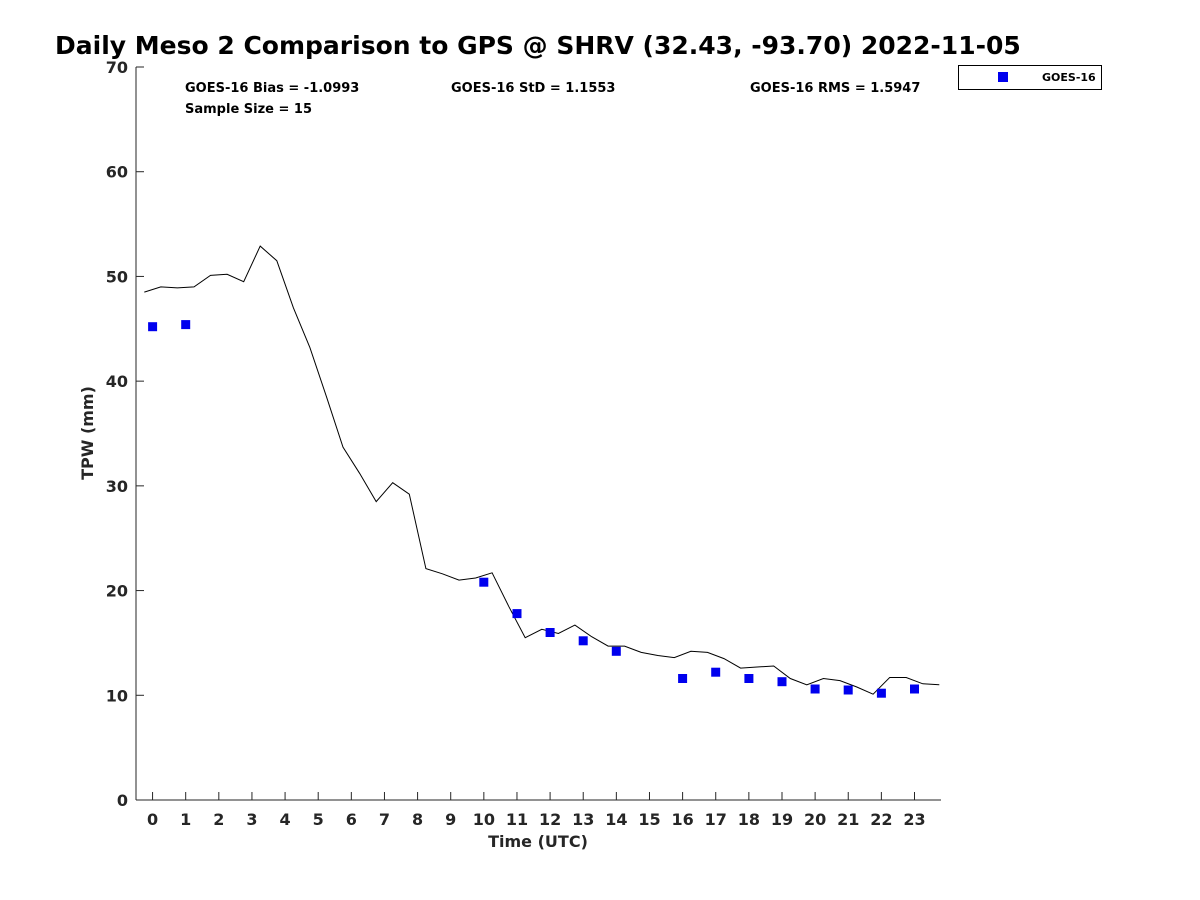  I want to click on x-tick-label: 0, so click(152, 819).